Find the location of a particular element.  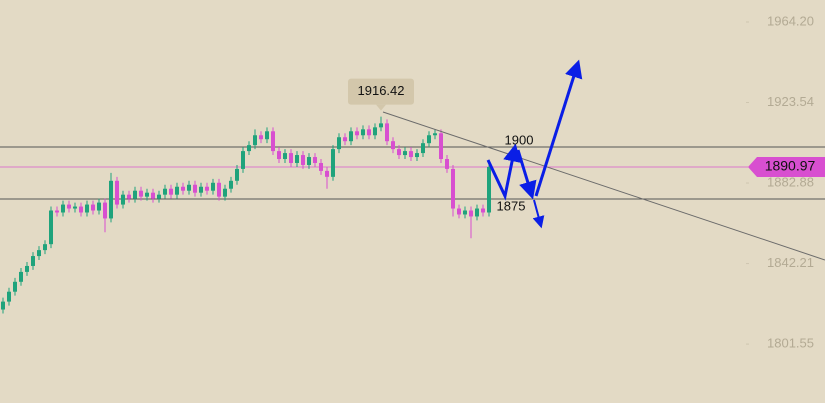

y-tick-label: 1842.21 is located at coordinates (790, 262).